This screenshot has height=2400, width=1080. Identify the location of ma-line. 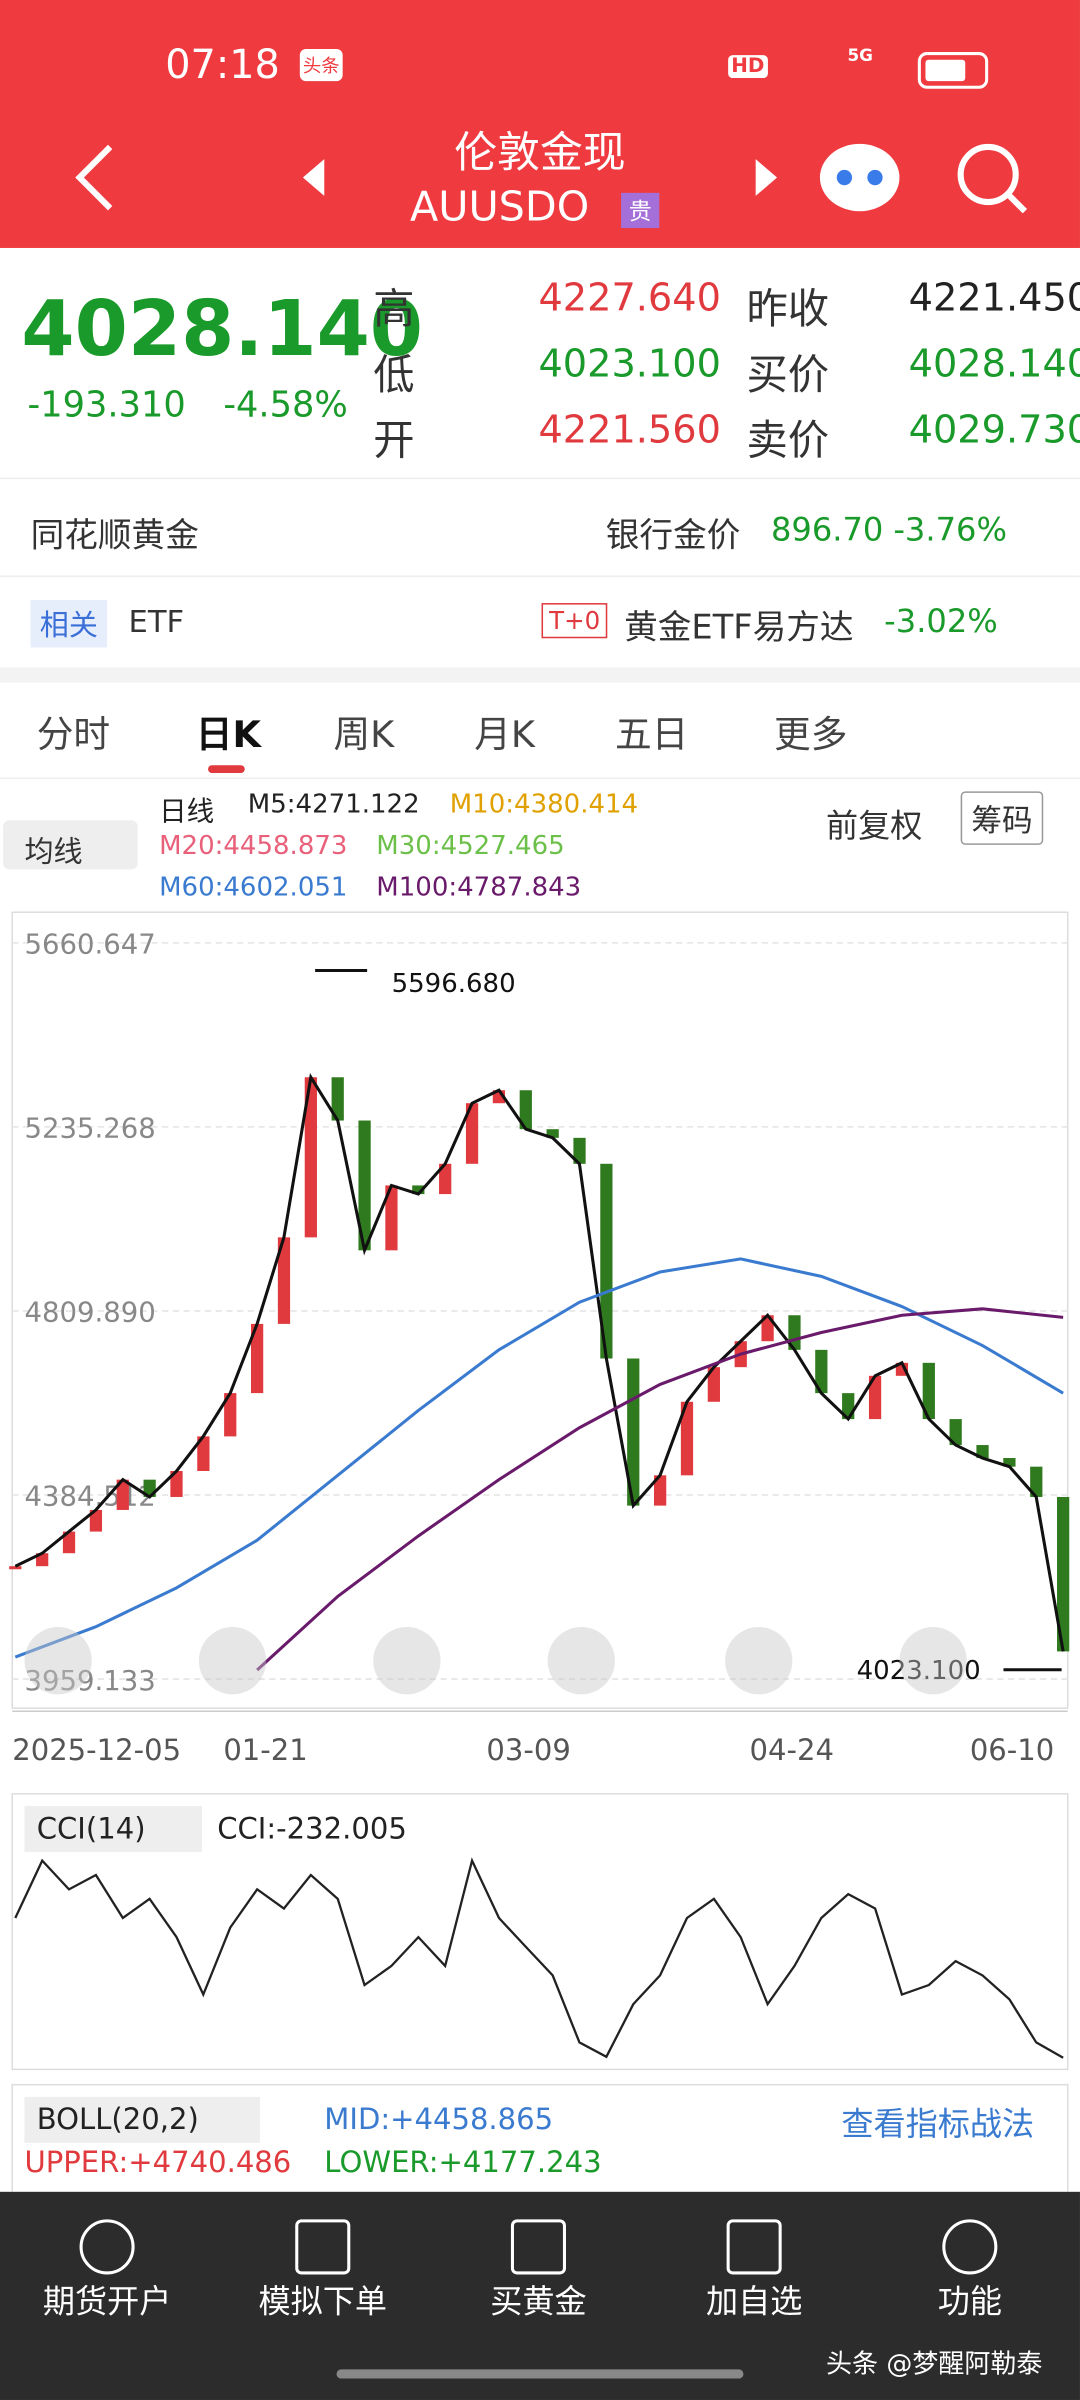
(660, 1489).